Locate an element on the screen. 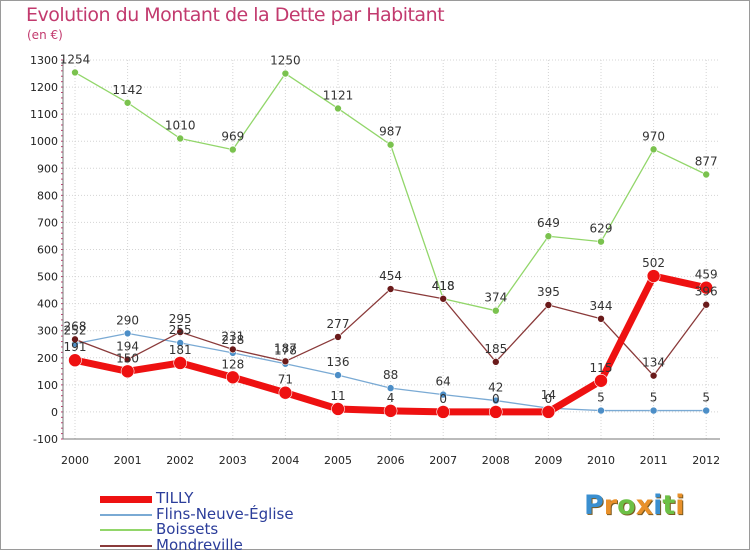 This screenshot has width=750, height=554. x-tick-label: 2008 is located at coordinates (496, 460).